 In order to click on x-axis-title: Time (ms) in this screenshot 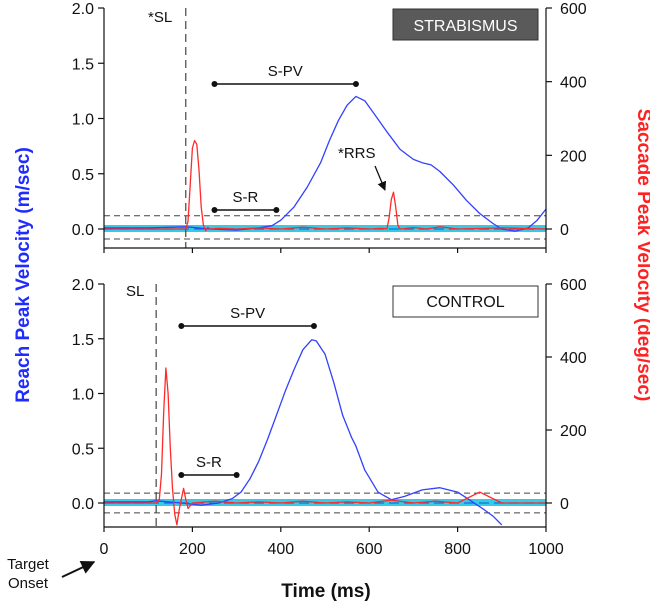, I will do `click(325, 591)`.